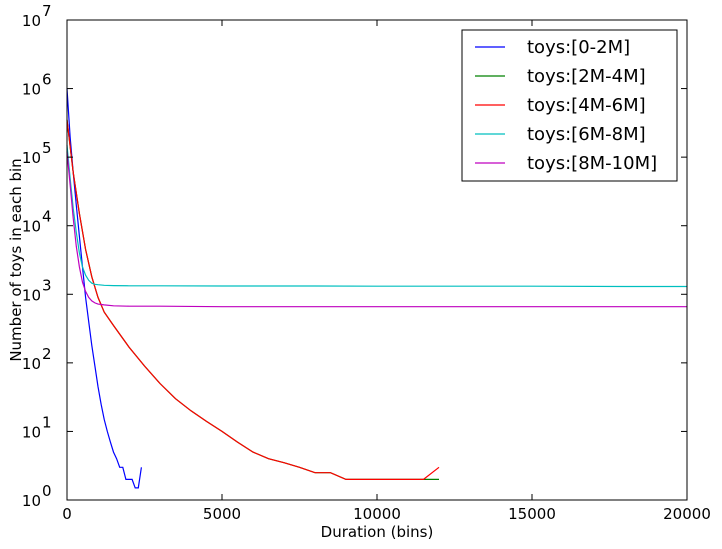  What do you see at coordinates (222, 514) in the screenshot?
I see `x-tick-label: 5000` at bounding box center [222, 514].